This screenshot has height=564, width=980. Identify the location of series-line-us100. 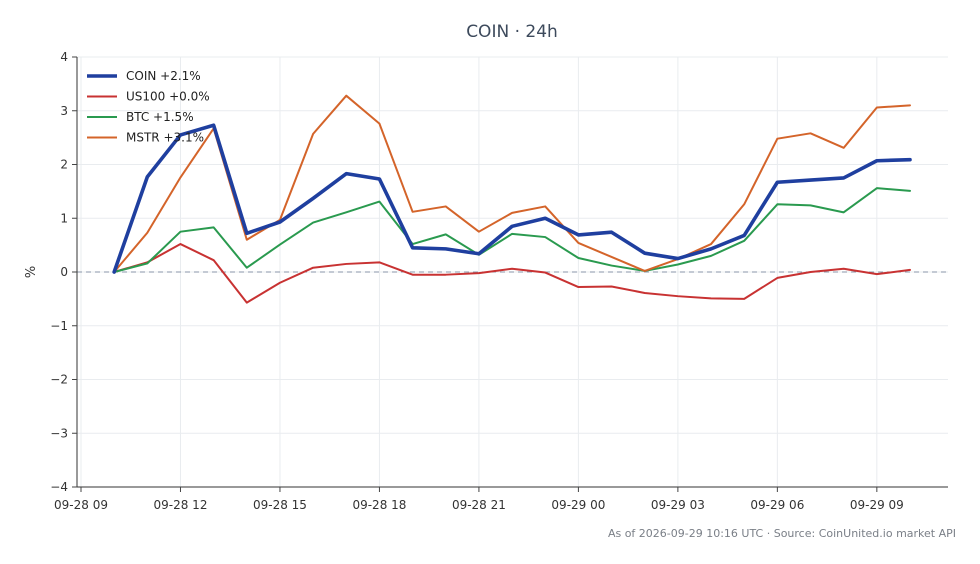
(512, 273).